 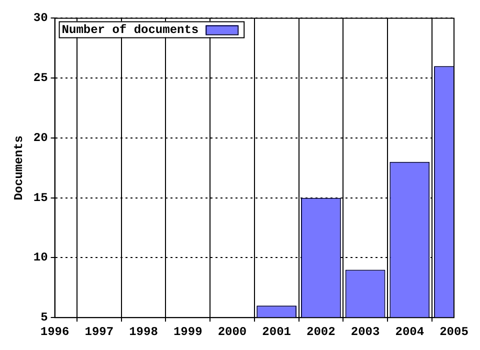 I want to click on x-tick-label: 1997, so click(x=99, y=331).